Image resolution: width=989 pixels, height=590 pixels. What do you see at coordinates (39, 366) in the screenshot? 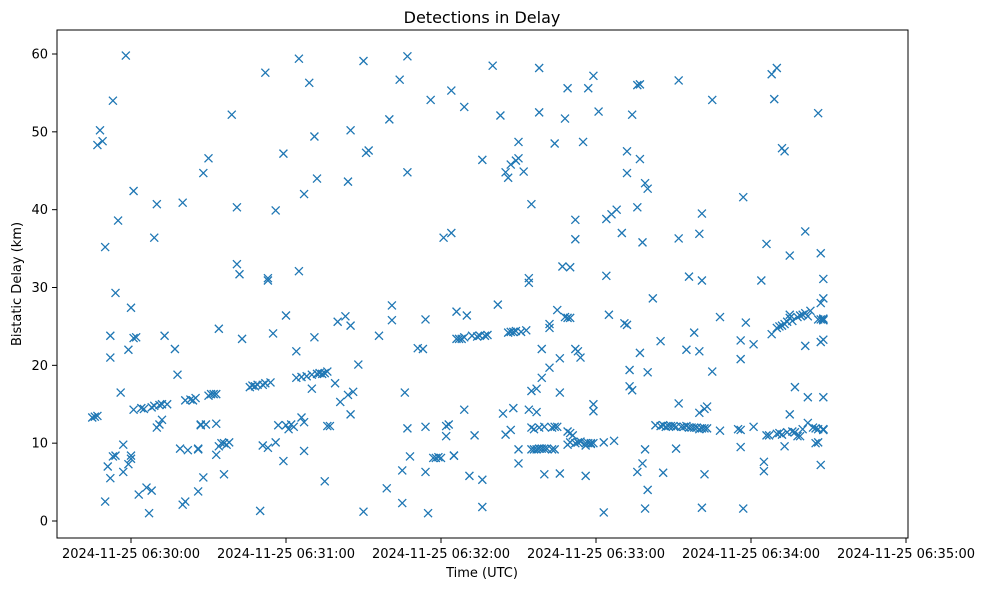
I see `y-tick-label: 20` at bounding box center [39, 366].